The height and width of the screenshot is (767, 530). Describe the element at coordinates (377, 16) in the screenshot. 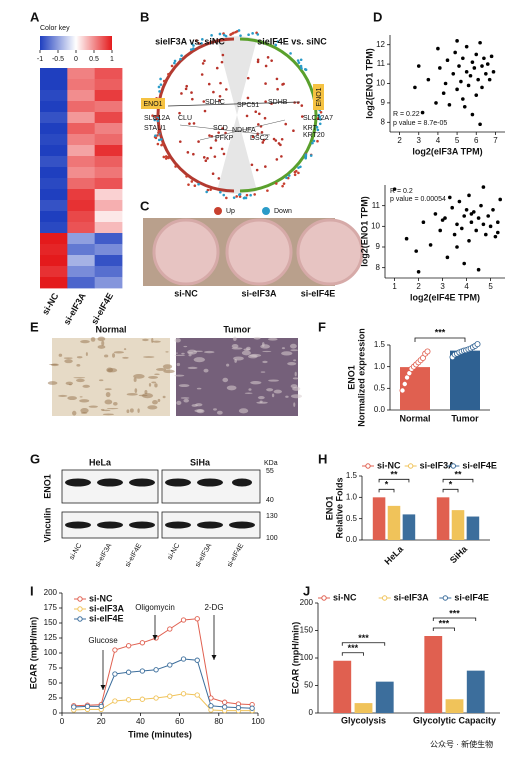

I see `panel-letter: D` at that location.